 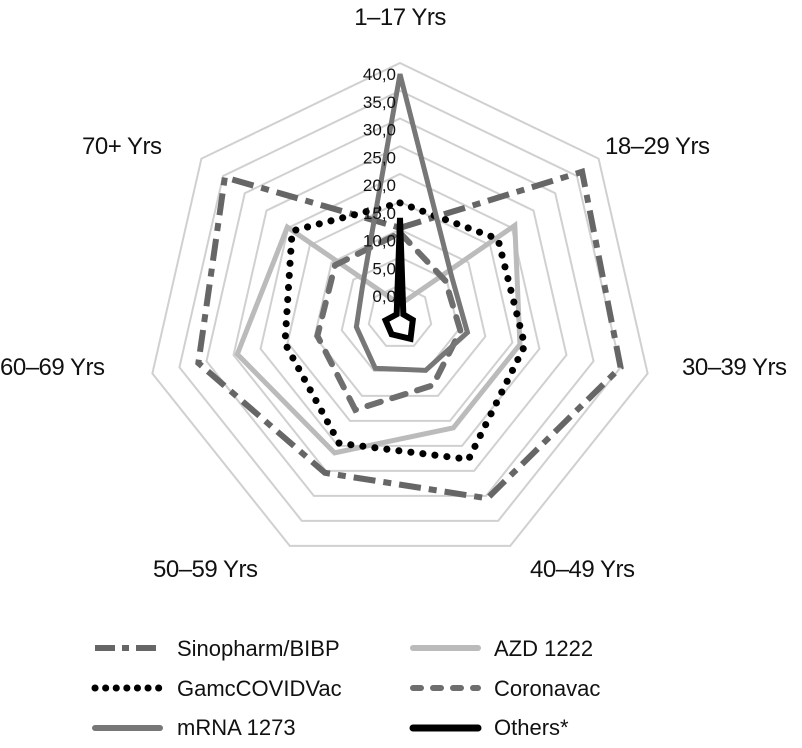 What do you see at coordinates (400, 17) in the screenshot?
I see `axis-label-1-17: 1–17 Yrs` at bounding box center [400, 17].